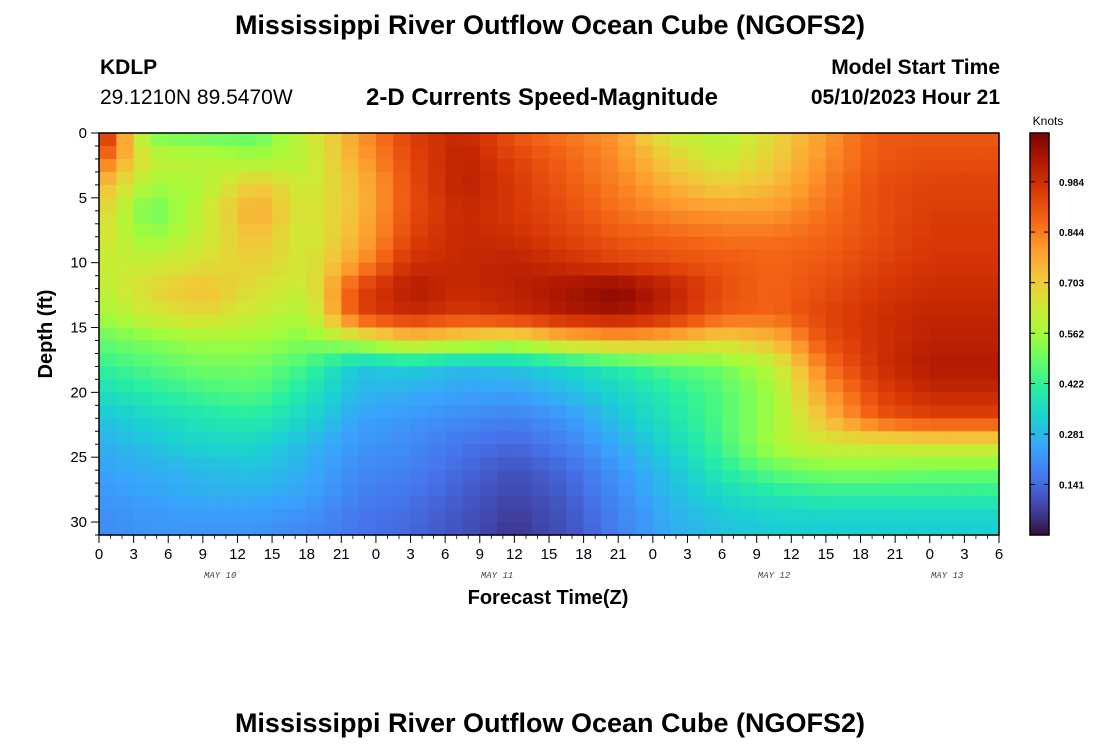 Image resolution: width=1100 pixels, height=750 pixels. I want to click on x-tick-label: 6, so click(999, 554).